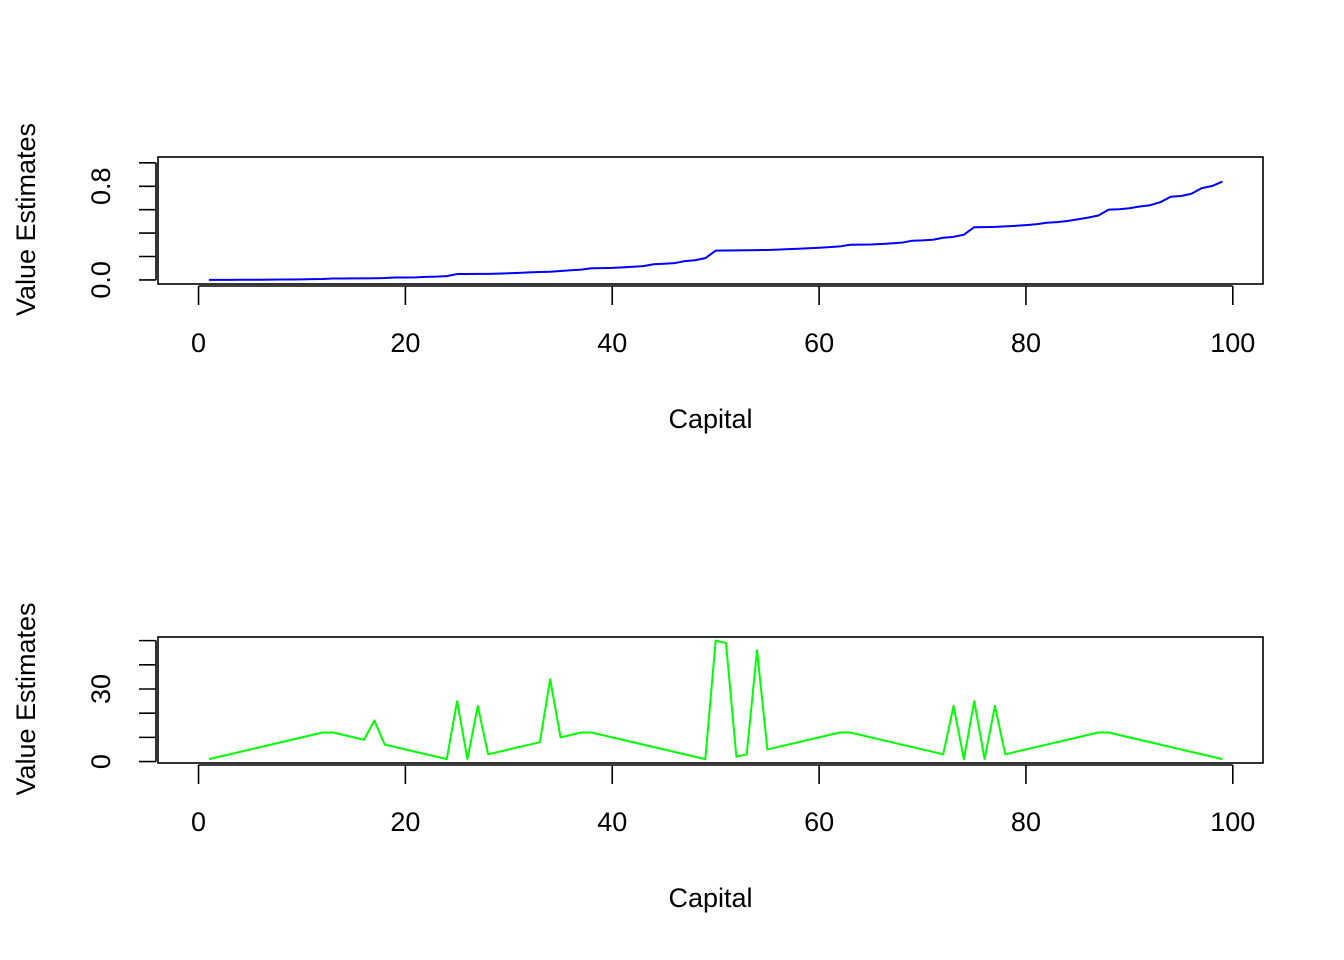 The height and width of the screenshot is (960, 1344). Describe the element at coordinates (26, 219) in the screenshot. I see `top-y-axis-label: Value Estimates` at that location.